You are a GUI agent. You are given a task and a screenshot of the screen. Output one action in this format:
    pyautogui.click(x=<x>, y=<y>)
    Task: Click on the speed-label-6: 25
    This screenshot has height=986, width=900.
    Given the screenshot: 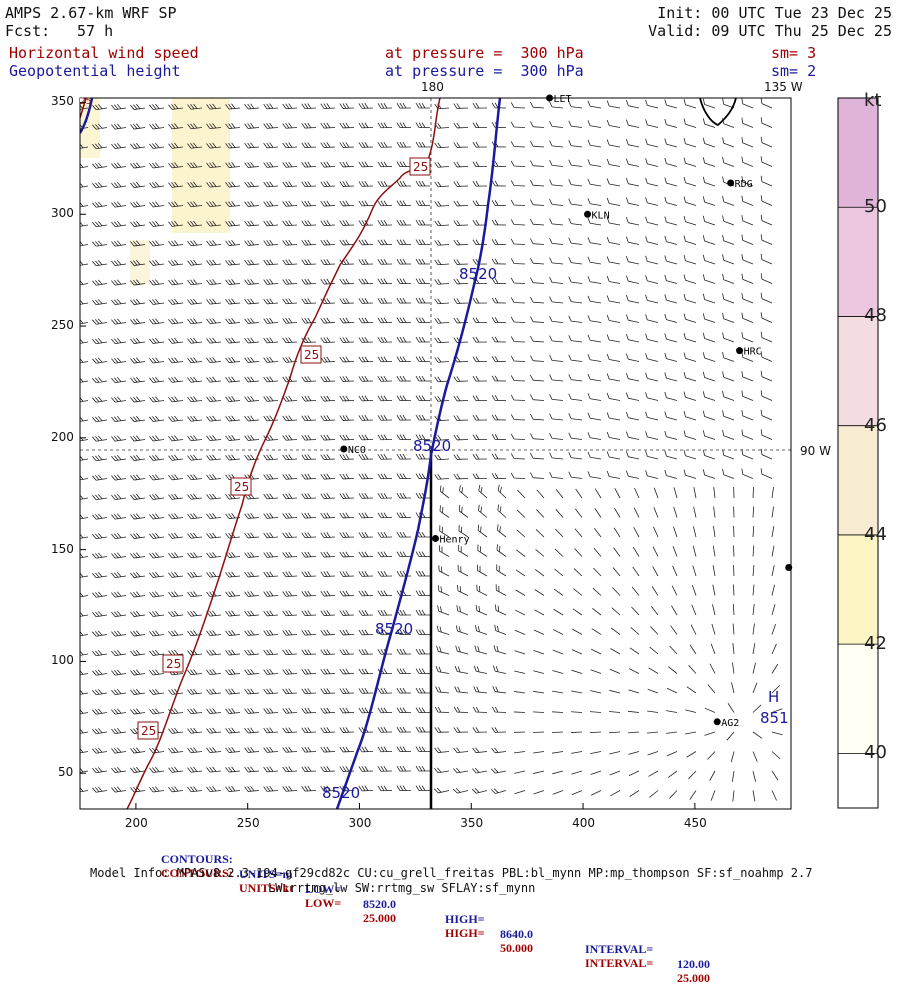 What is the action you would take?
    pyautogui.click(x=85, y=102)
    